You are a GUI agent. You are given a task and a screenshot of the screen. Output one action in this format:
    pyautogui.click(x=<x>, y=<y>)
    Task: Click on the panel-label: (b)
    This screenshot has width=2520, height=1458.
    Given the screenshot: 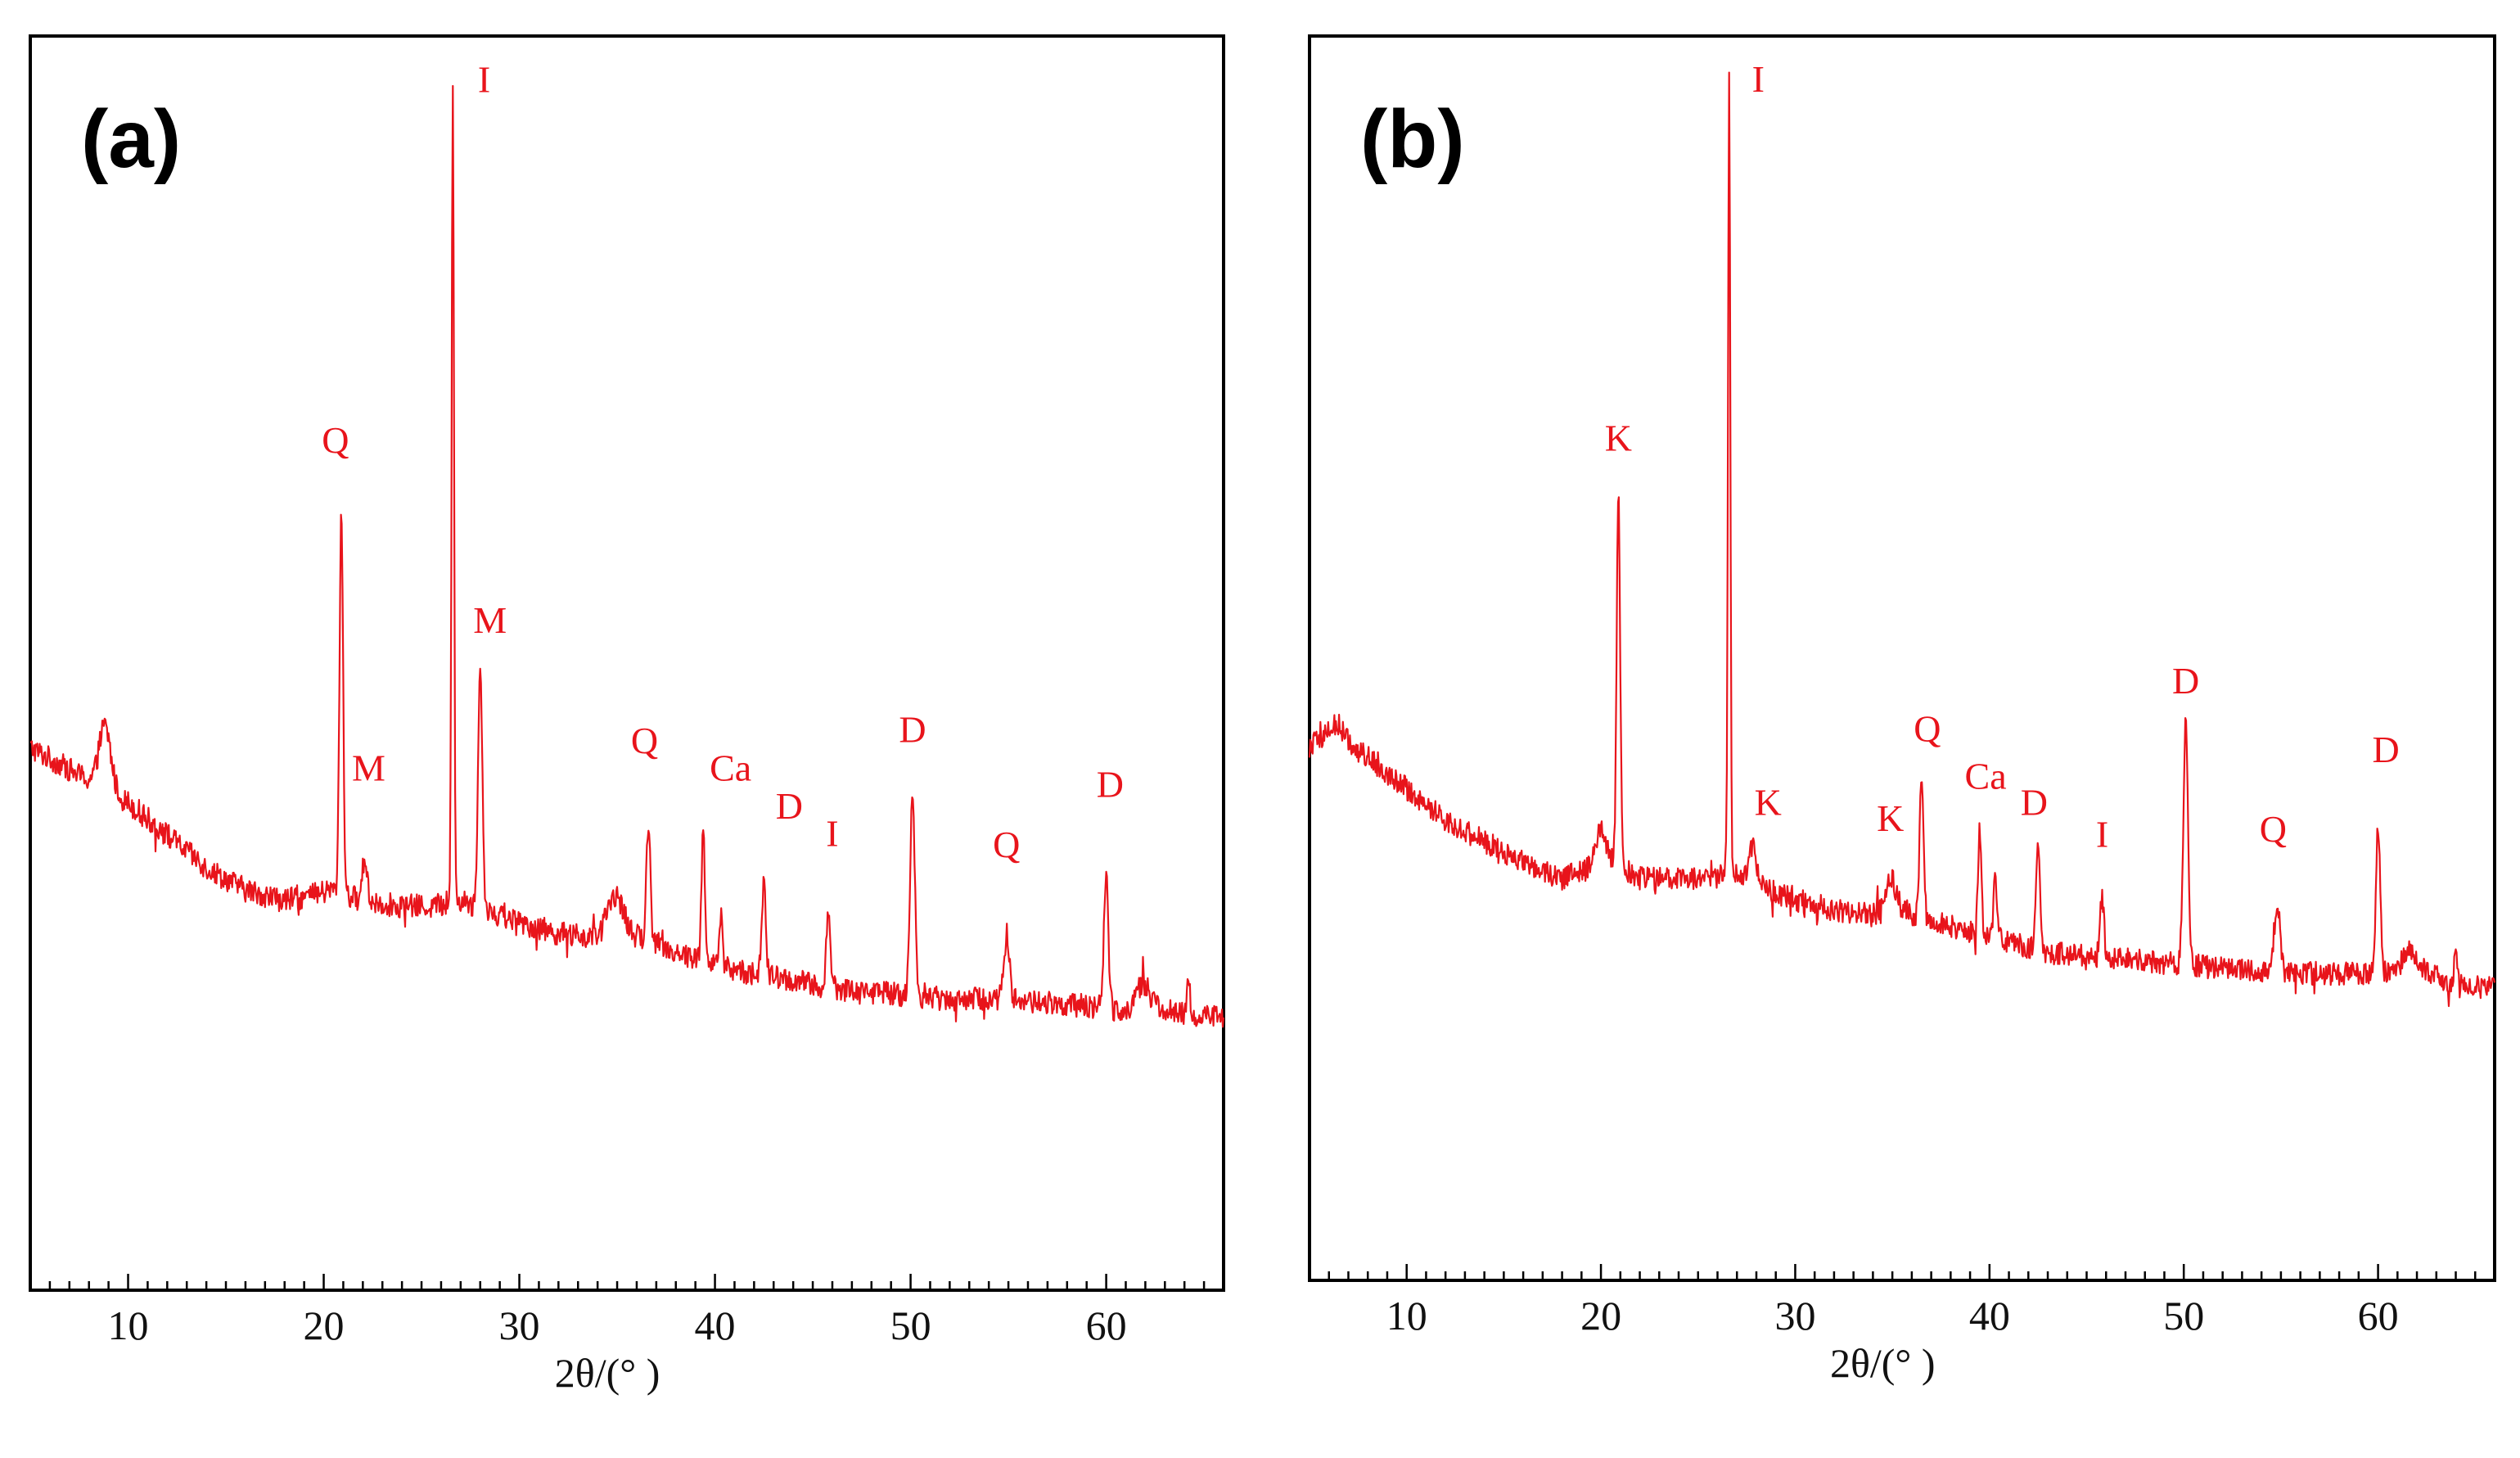 What is the action you would take?
    pyautogui.click(x=1413, y=139)
    